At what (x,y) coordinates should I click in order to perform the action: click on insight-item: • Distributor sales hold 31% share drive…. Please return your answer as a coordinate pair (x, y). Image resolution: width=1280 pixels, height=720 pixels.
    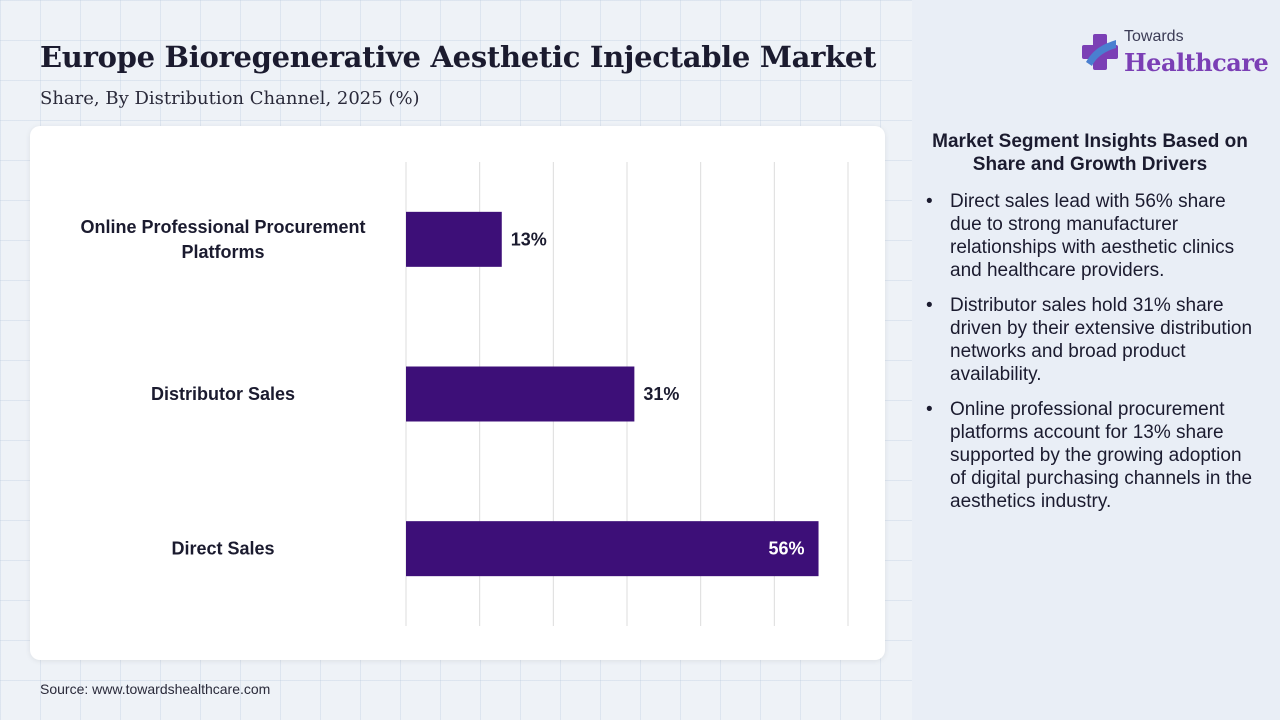
    Looking at the image, I should click on (1090, 340).